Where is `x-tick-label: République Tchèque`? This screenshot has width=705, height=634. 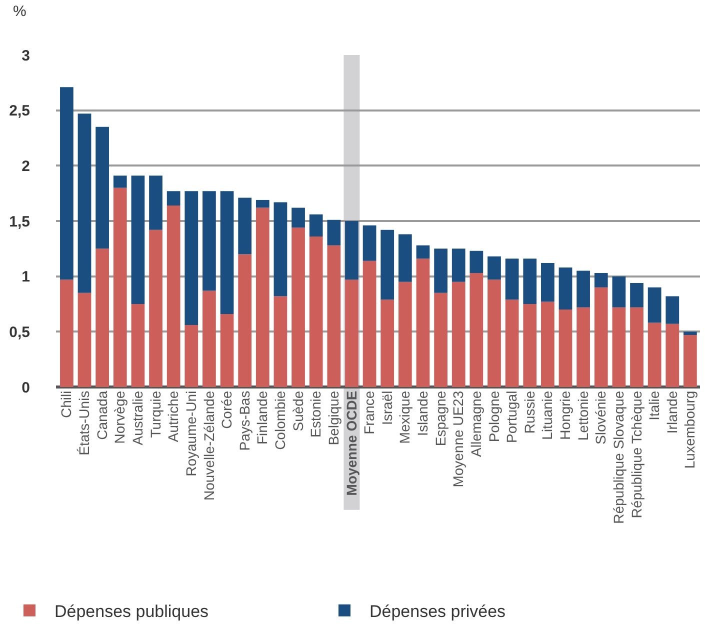 x-tick-label: République Tchèque is located at coordinates (636, 454).